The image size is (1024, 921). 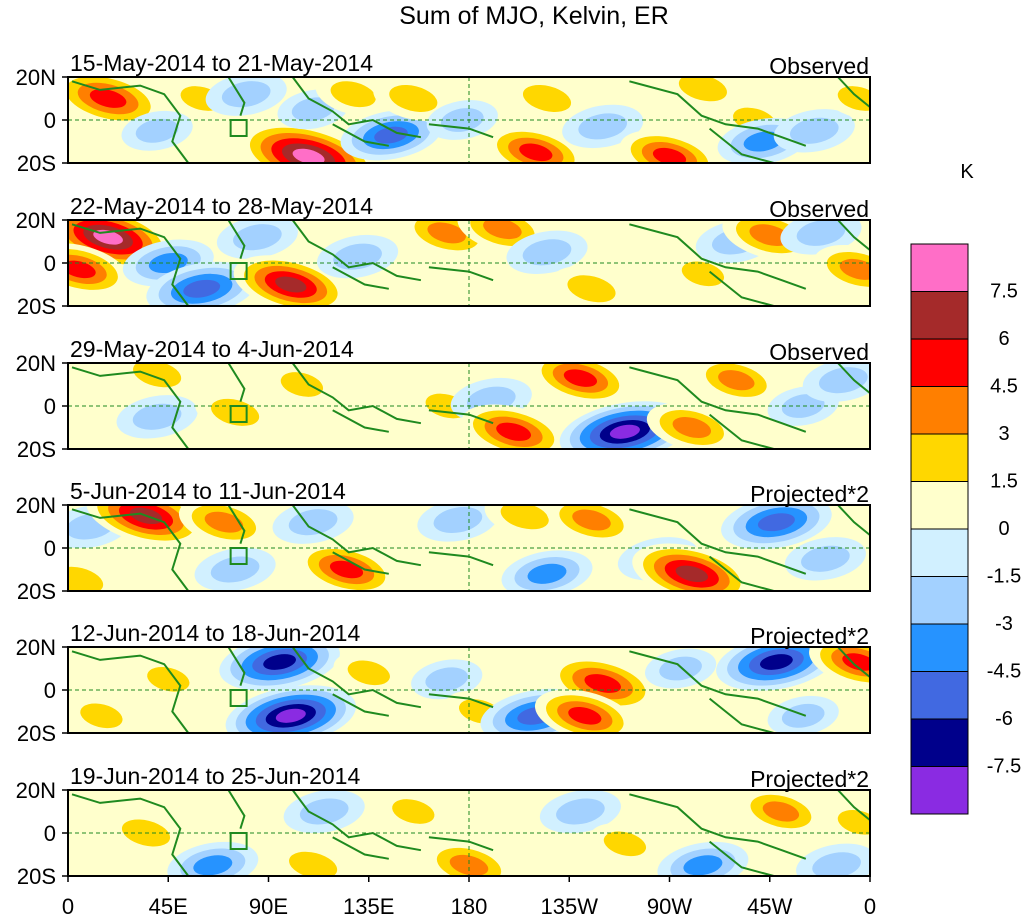 What do you see at coordinates (215, 633) in the screenshot?
I see `panel-period: 12-Jun-2014 to 18-Jun-2014` at bounding box center [215, 633].